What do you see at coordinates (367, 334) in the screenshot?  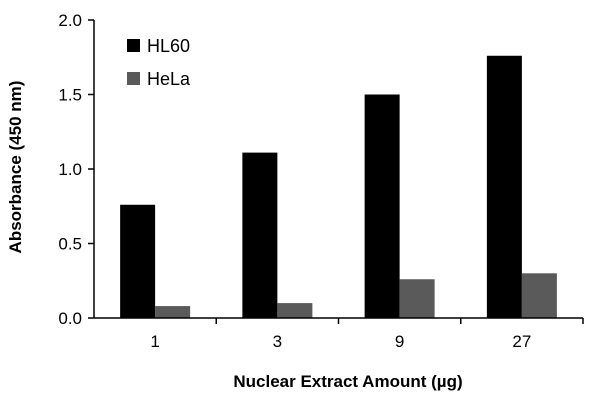 I see `x-axis-ticks: 1 3 9 27` at bounding box center [367, 334].